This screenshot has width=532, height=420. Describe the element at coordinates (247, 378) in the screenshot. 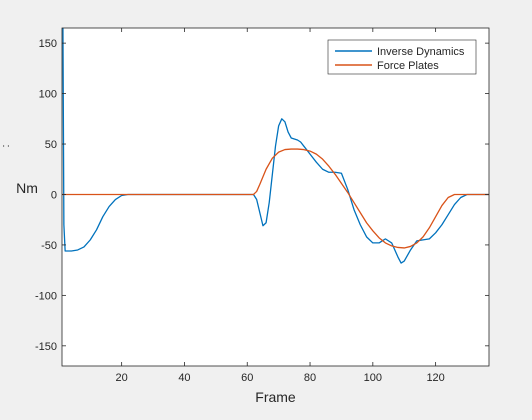

I see `x-tick-label: 60` at that location.